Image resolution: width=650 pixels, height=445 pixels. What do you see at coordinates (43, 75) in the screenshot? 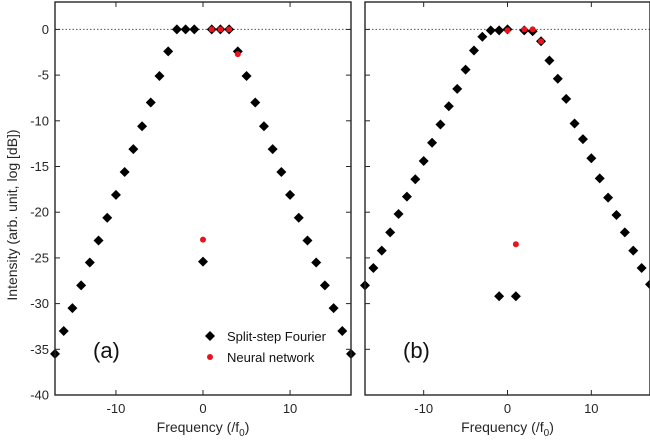
I see `y-tick-label: -5` at bounding box center [43, 75].